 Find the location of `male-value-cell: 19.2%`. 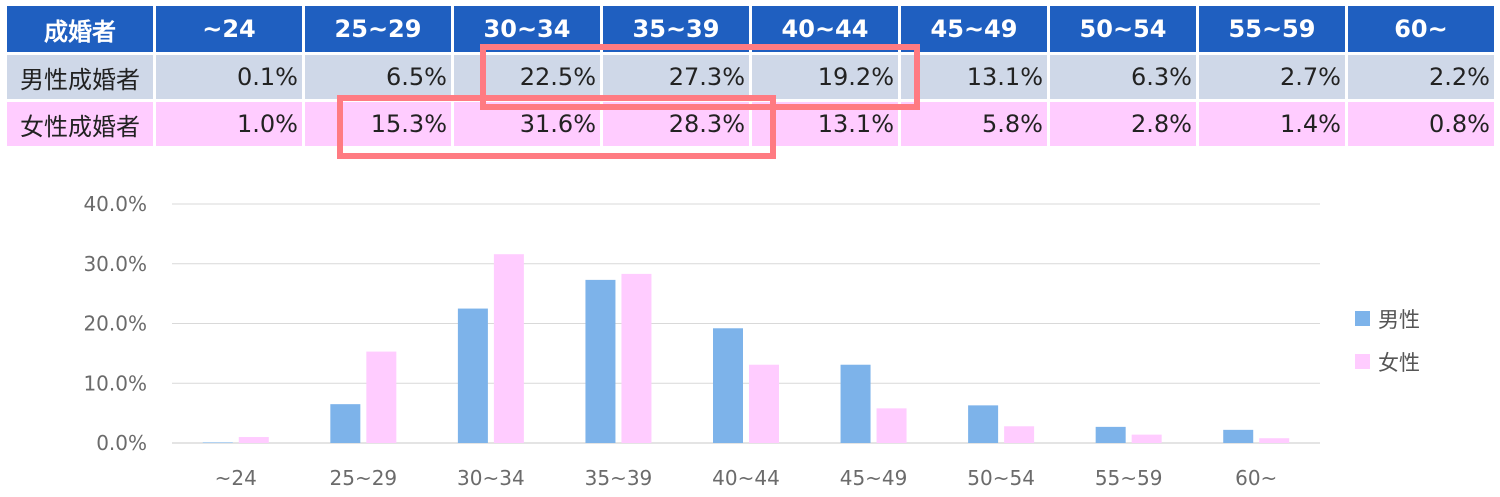

male-value-cell: 19.2% is located at coordinates (825, 77).